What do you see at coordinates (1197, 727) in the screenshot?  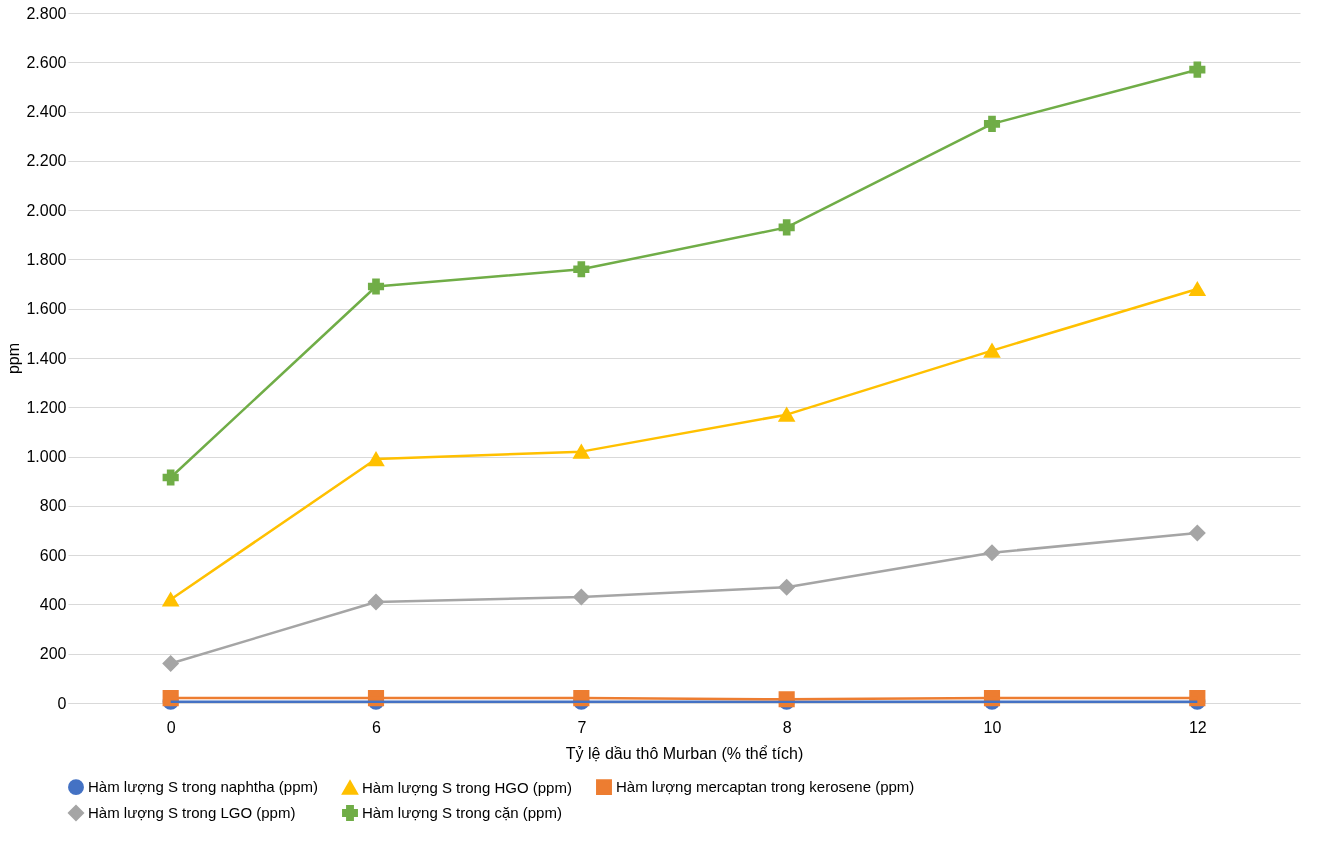 I see `x-tick-label: 12` at bounding box center [1197, 727].